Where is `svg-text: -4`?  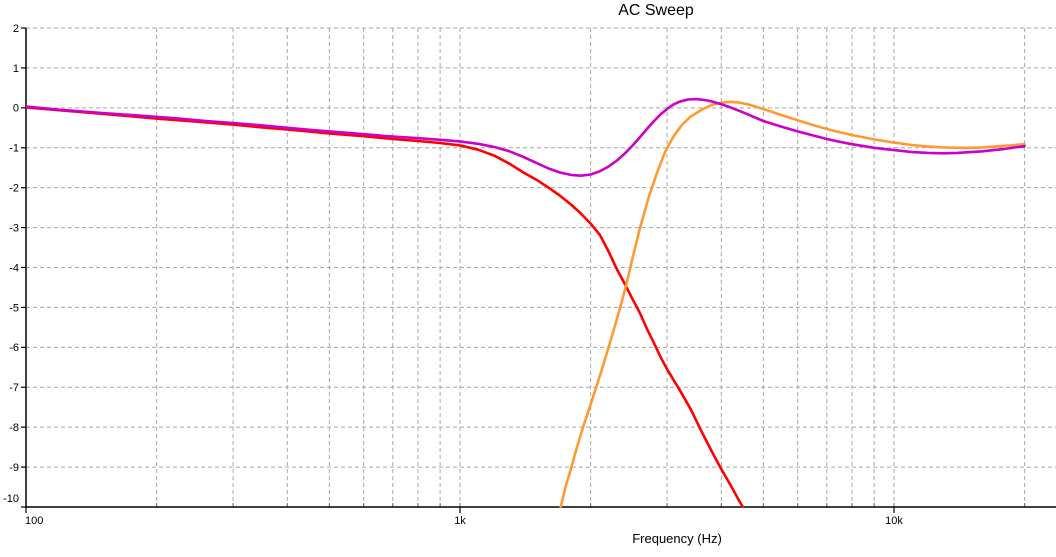 svg-text: -4 is located at coordinates (14, 268).